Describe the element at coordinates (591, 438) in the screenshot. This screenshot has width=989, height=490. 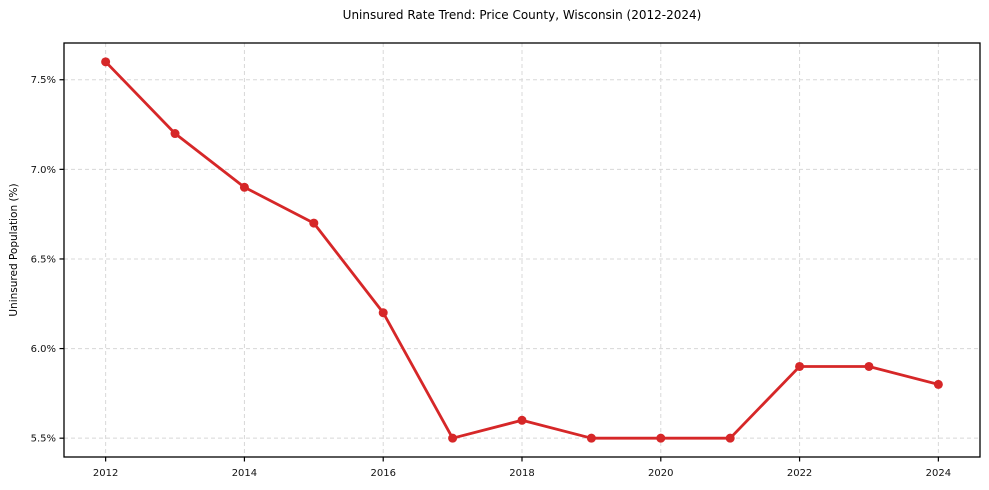
I see `data-point-2019` at that location.